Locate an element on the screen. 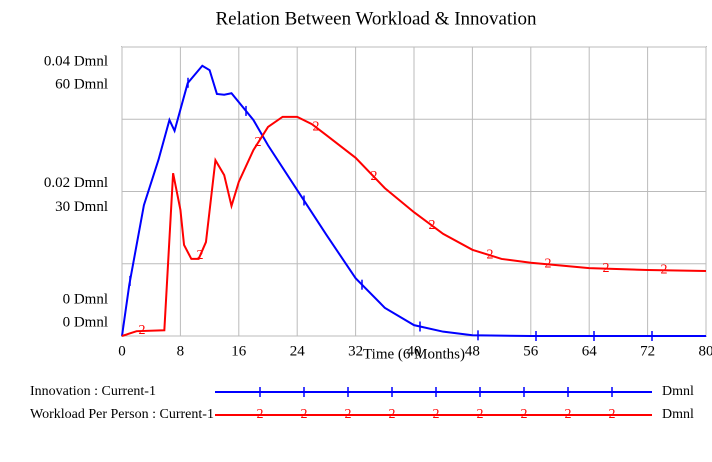 Image resolution: width=712 pixels, height=462 pixels. x-tick-label: 8 is located at coordinates (181, 351).